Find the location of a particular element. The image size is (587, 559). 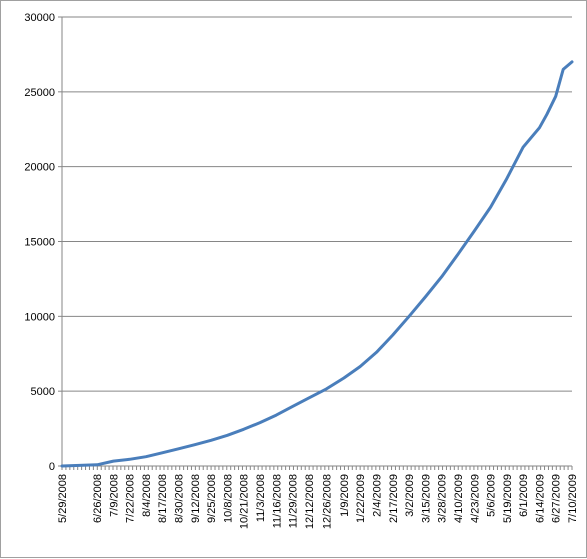

x-tick-label: 11/16/2008 is located at coordinates (277, 501).